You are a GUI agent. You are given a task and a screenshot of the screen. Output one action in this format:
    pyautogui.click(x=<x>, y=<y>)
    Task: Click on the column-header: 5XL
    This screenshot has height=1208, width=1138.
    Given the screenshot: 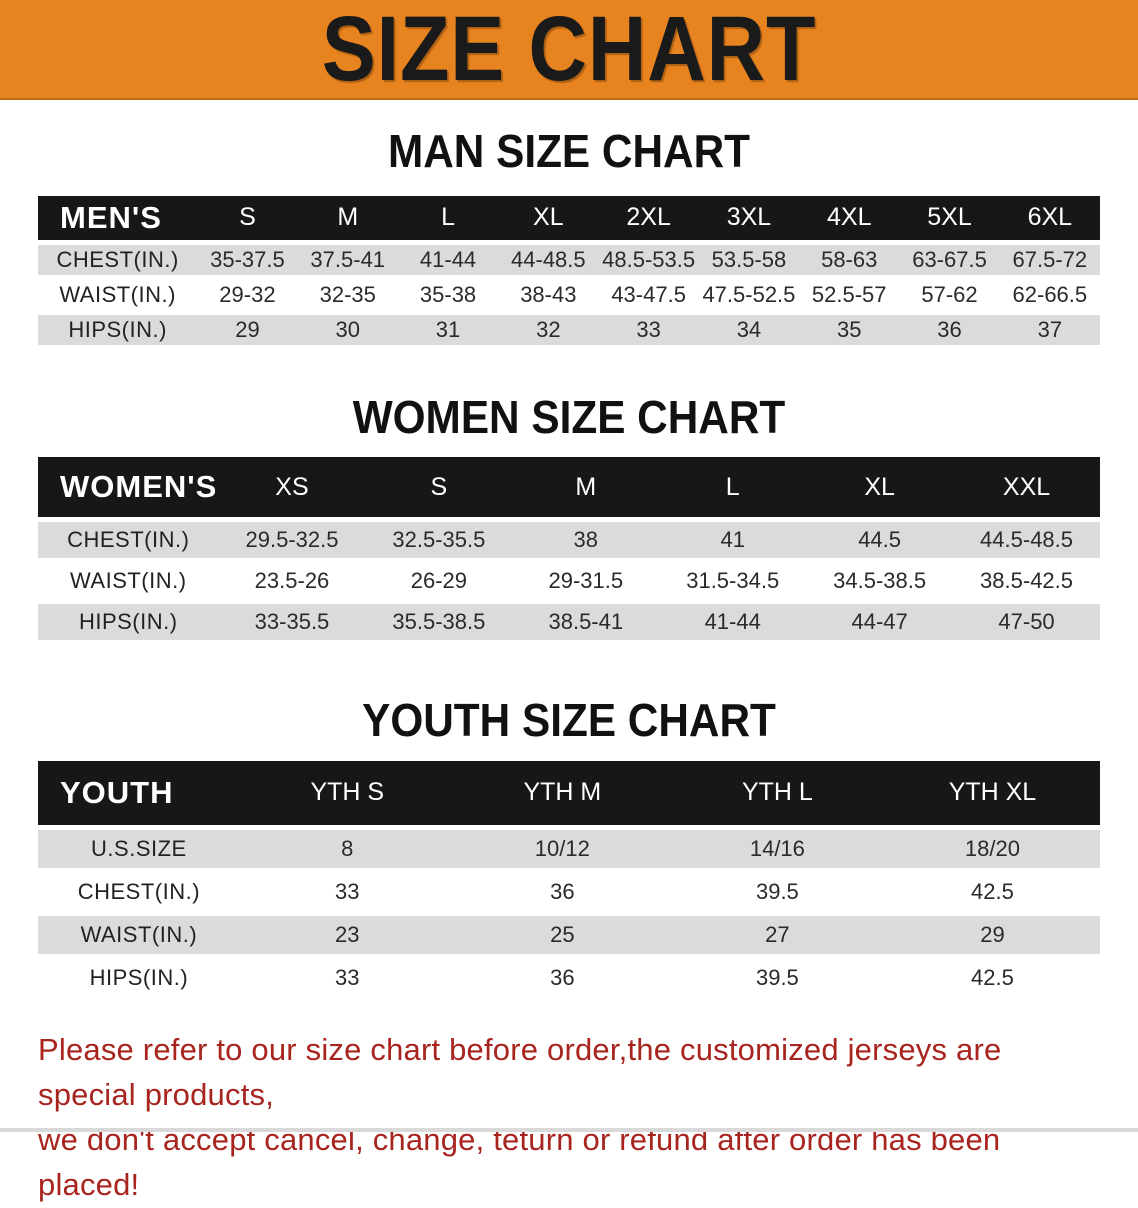 What is the action you would take?
    pyautogui.click(x=949, y=217)
    